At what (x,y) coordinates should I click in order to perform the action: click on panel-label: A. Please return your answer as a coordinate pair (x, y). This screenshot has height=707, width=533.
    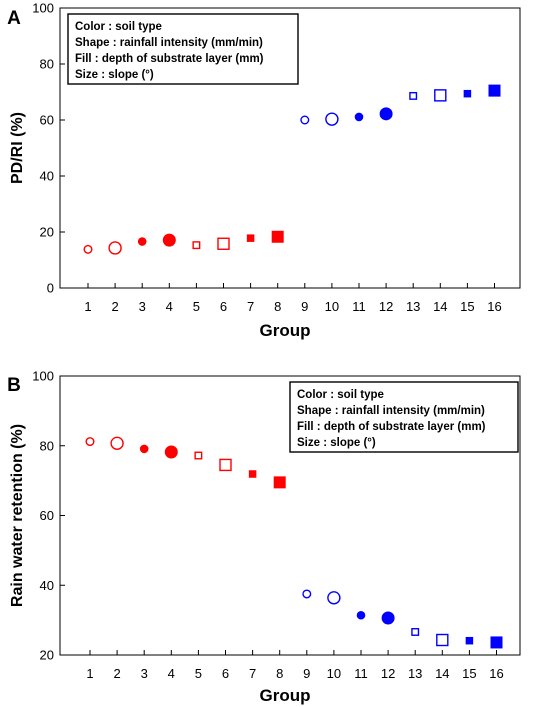
    Looking at the image, I should click on (14, 18).